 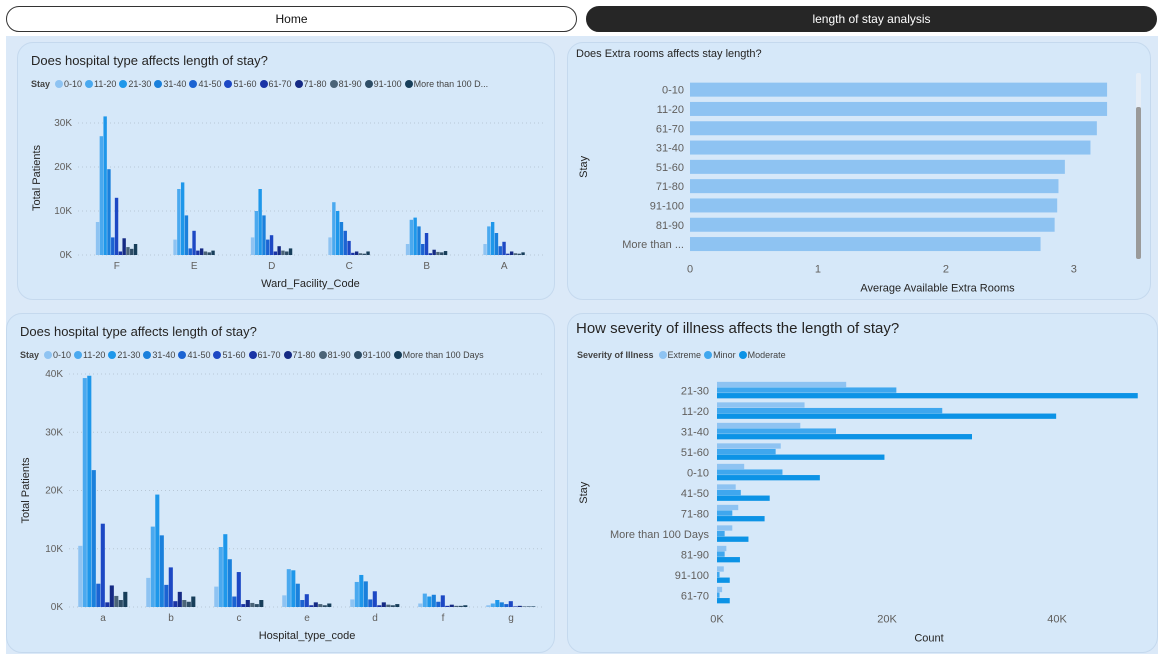 What do you see at coordinates (291, 19) in the screenshot?
I see `home-tab: Home` at bounding box center [291, 19].